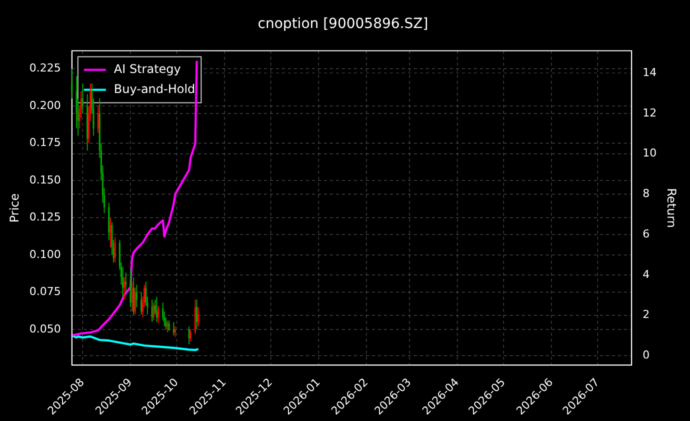 The image size is (690, 421). I want to click on y2-tick-label: 8, so click(646, 193).